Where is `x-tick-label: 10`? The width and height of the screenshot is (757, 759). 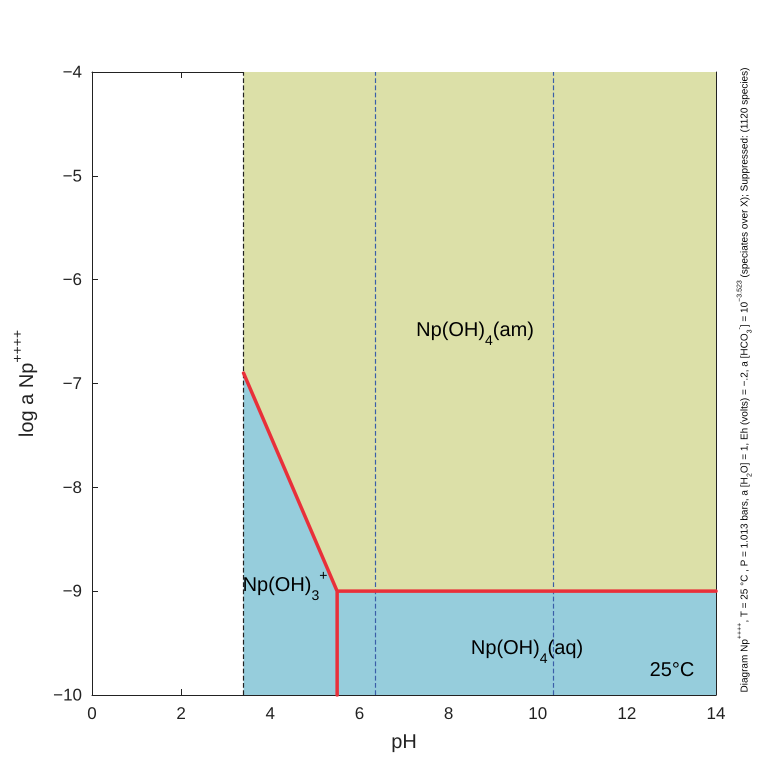
x-tick-label: 10 is located at coordinates (538, 713).